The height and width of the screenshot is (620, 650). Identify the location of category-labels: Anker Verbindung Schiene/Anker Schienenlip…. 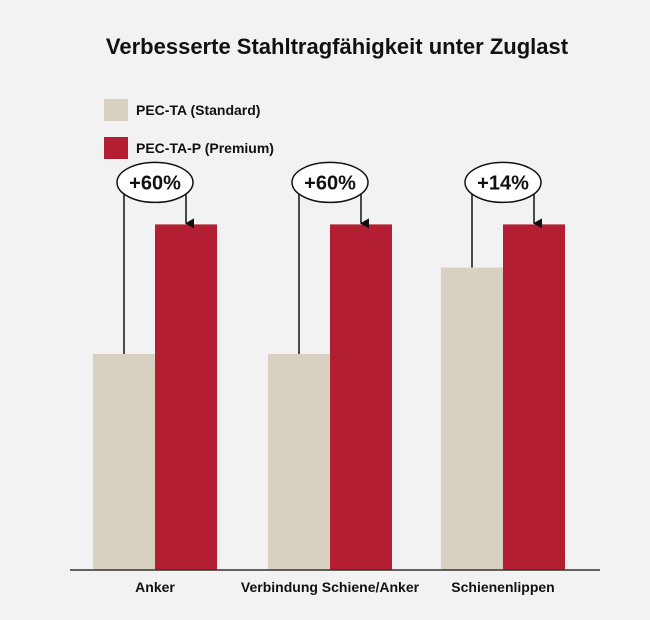
(345, 587).